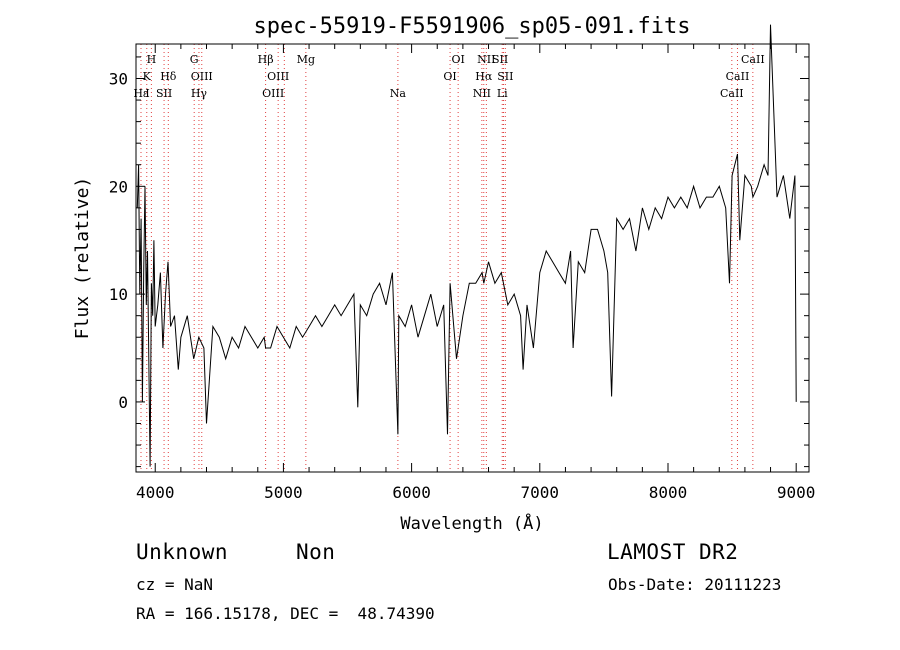 Image resolution: width=900 pixels, height=650 pixels. Describe the element at coordinates (502, 93) in the screenshot. I see `line-label: Li` at that location.